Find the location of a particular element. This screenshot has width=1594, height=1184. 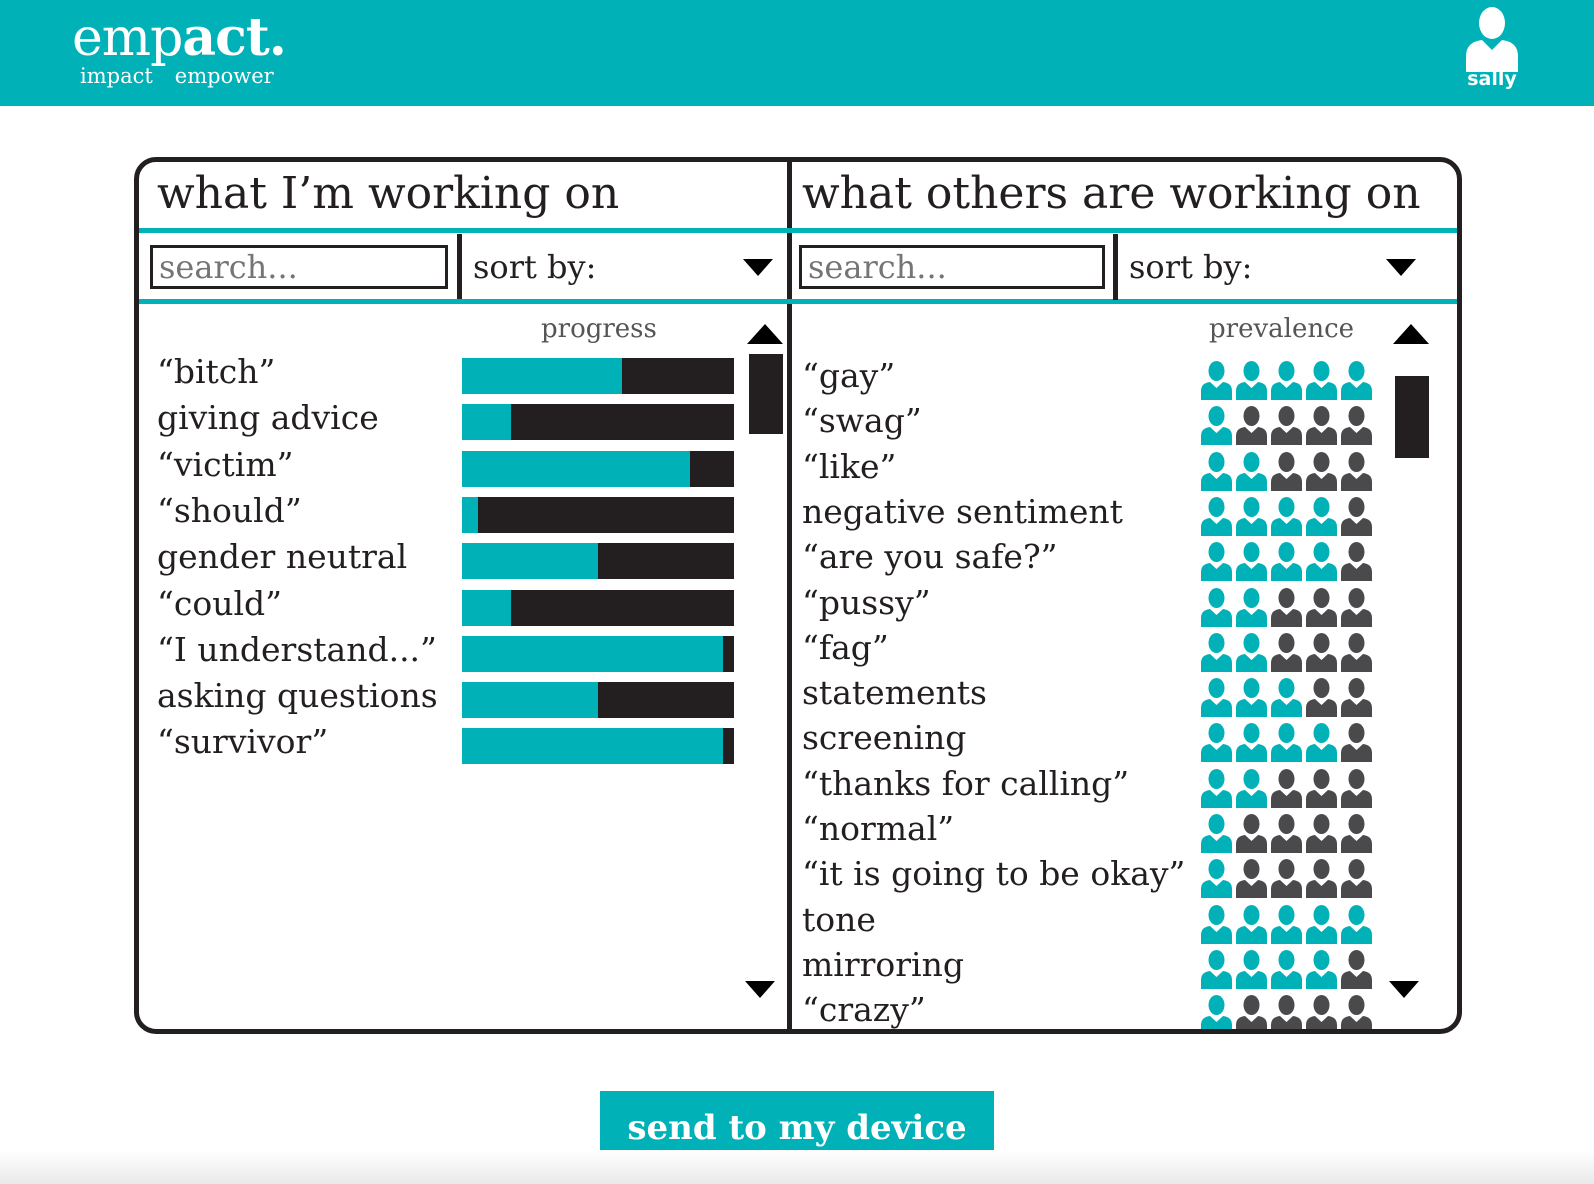

right-scroll-up-icon is located at coordinates (1411, 334).